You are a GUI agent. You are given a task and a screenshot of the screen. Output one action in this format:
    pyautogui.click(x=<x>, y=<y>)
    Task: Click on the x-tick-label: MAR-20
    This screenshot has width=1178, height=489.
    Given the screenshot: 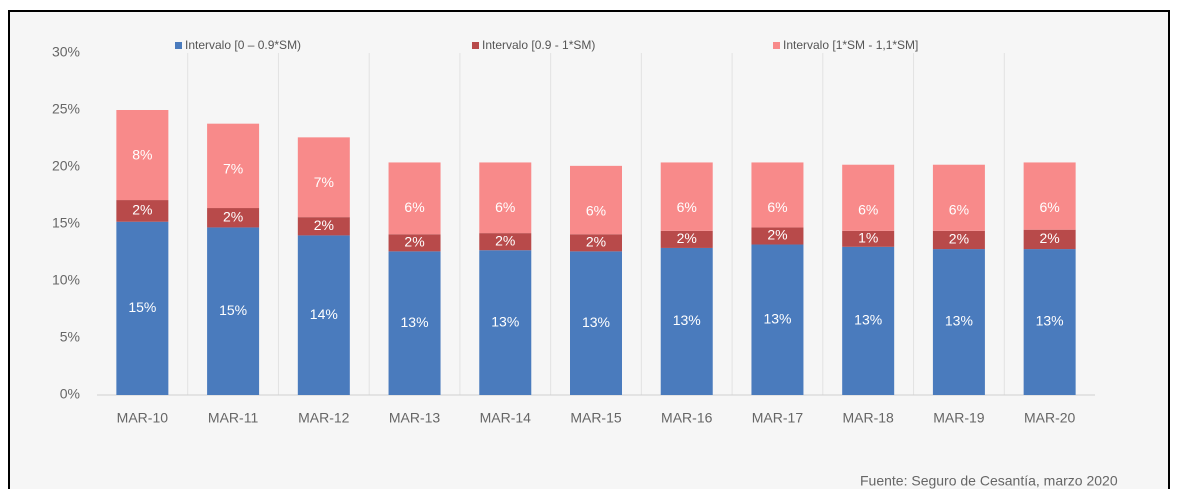 What is the action you would take?
    pyautogui.click(x=1050, y=418)
    